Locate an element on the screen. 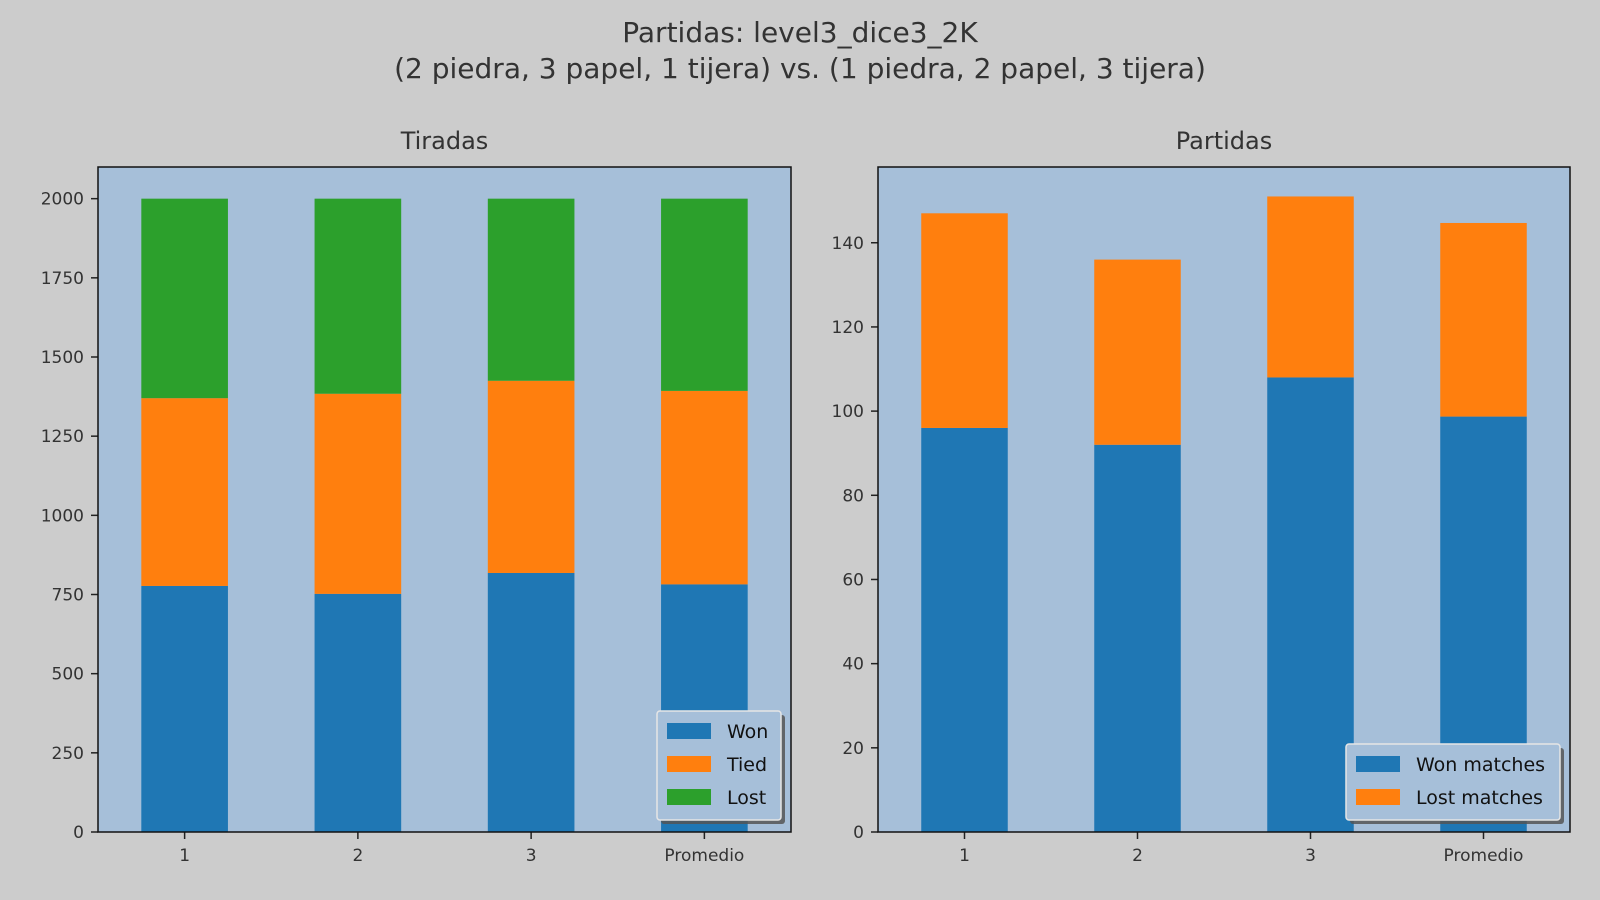  y-tick-label: 20 is located at coordinates (853, 749).